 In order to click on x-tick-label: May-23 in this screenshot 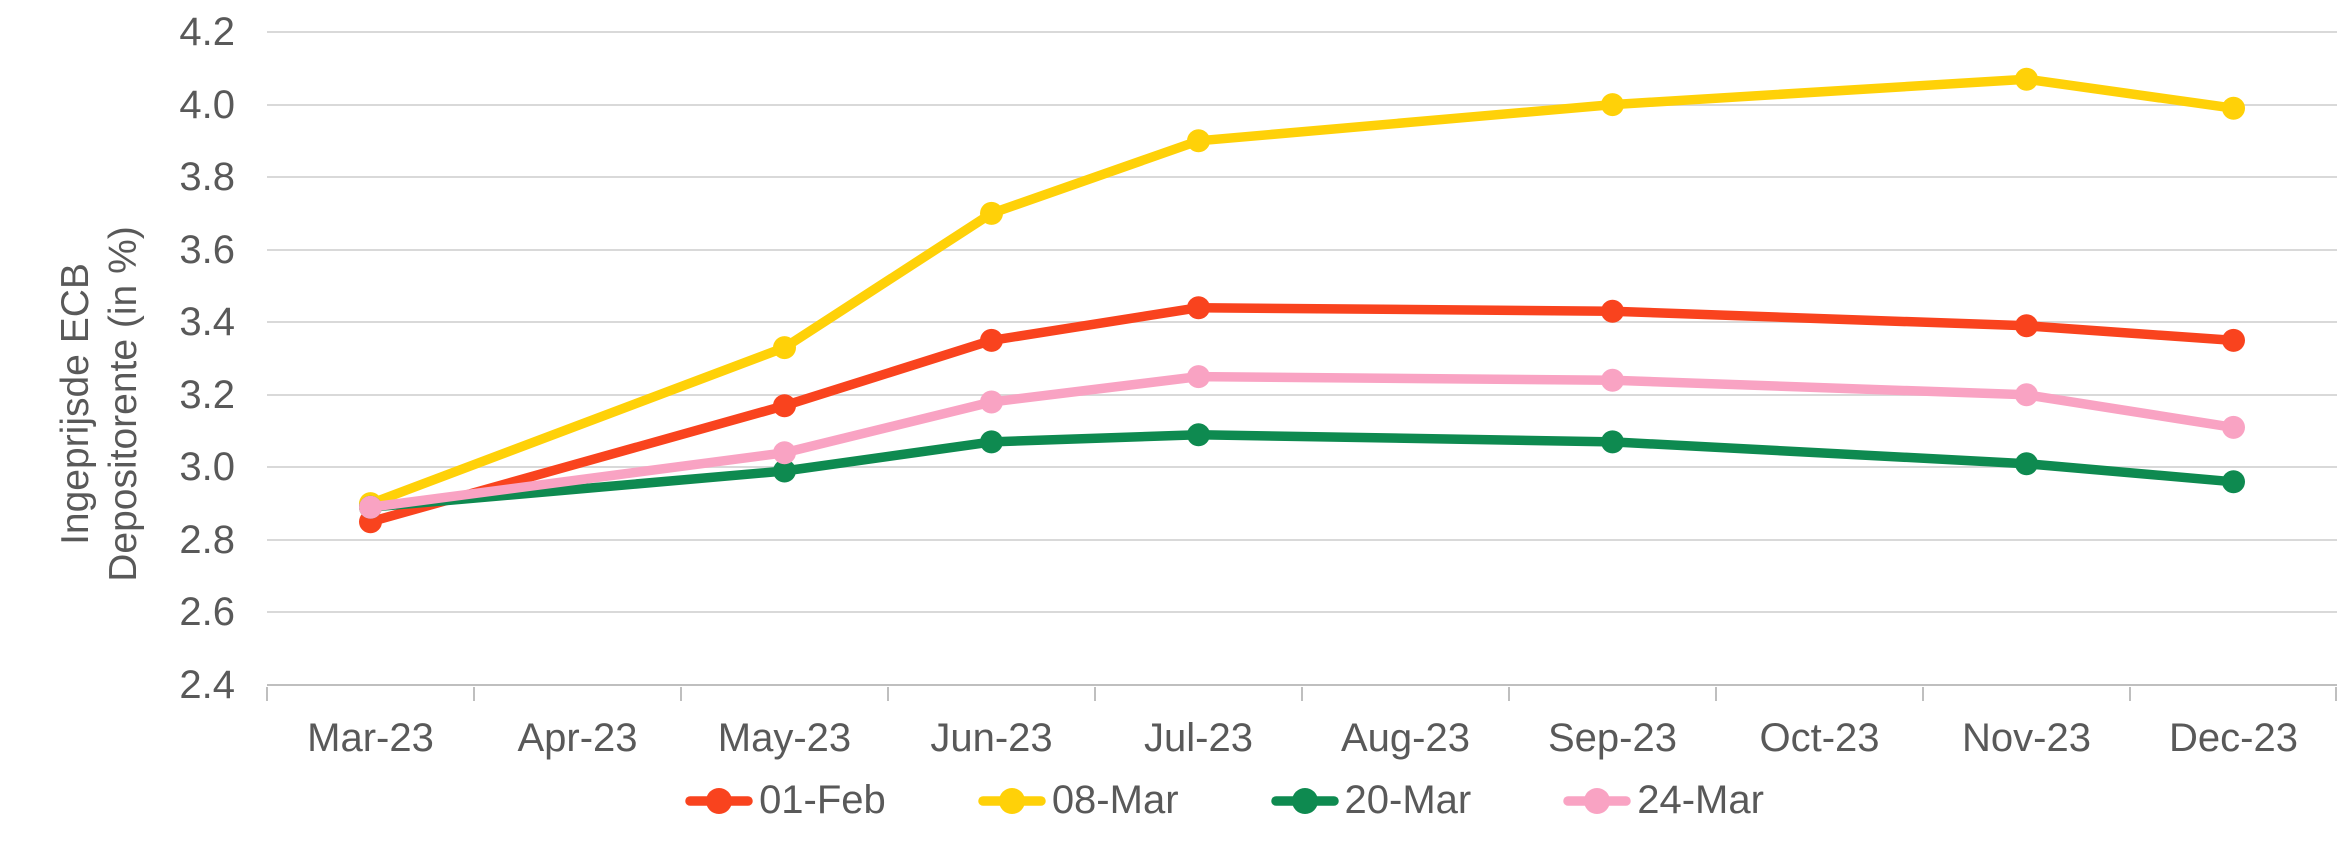, I will do `click(784, 738)`.